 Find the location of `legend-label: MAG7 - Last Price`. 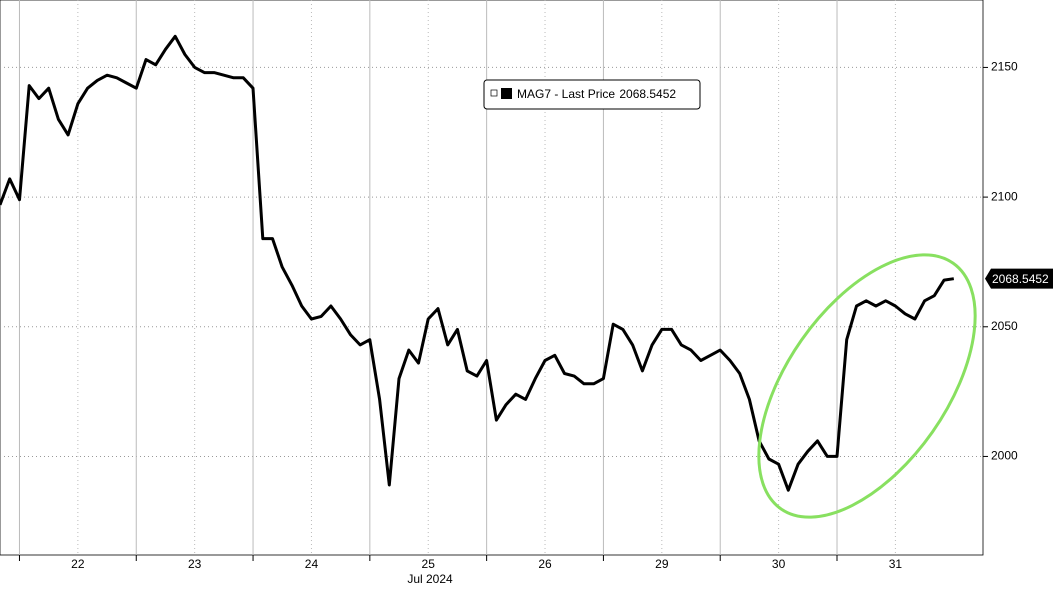

legend-label: MAG7 - Last Price is located at coordinates (566, 94).